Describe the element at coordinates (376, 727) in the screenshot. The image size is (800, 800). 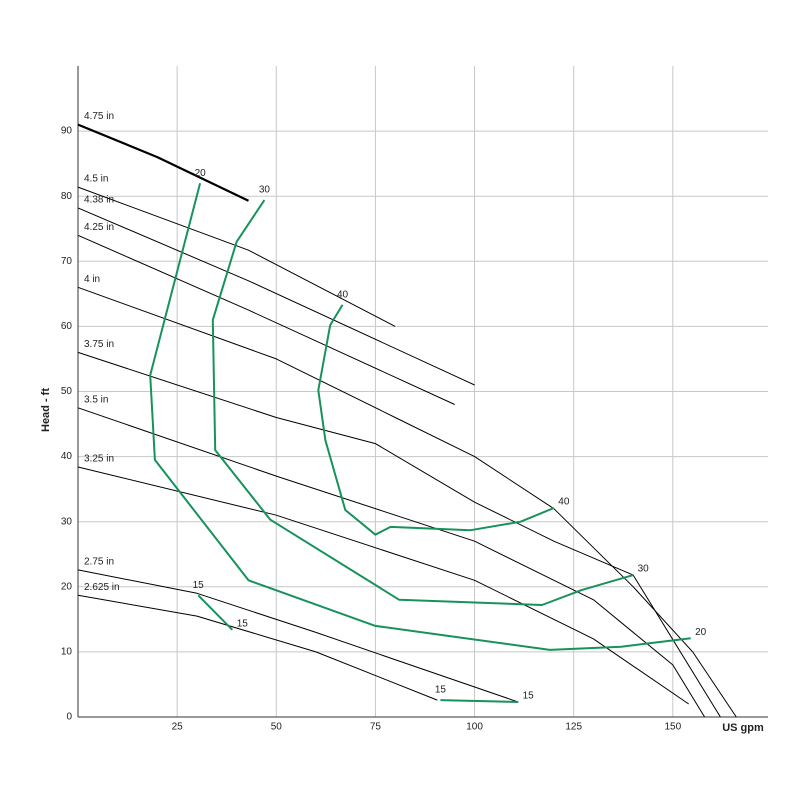
I see `x-tick-label: 75` at that location.